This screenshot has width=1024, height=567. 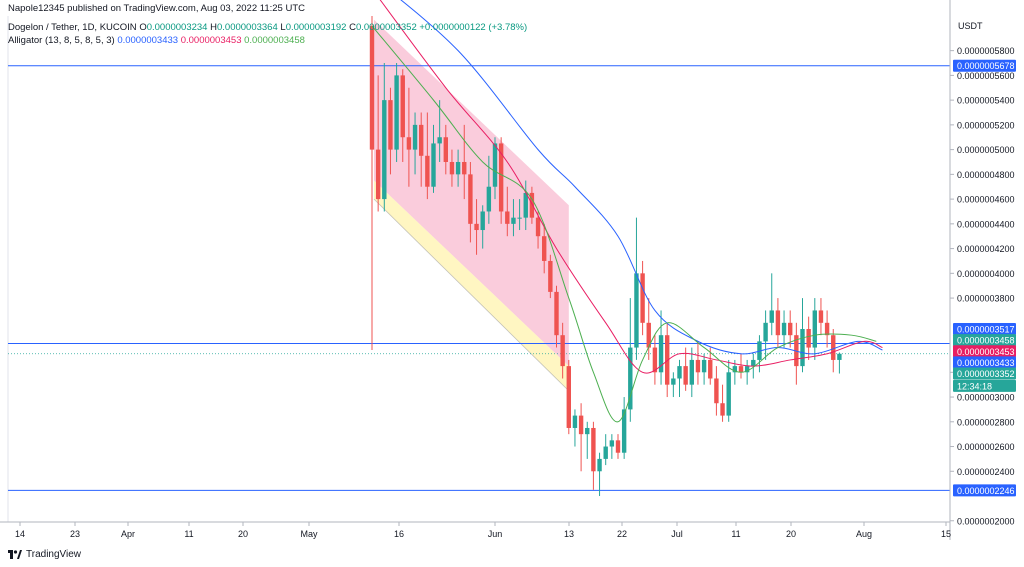 What do you see at coordinates (213, 27) in the screenshot?
I see `high-label: H` at bounding box center [213, 27].